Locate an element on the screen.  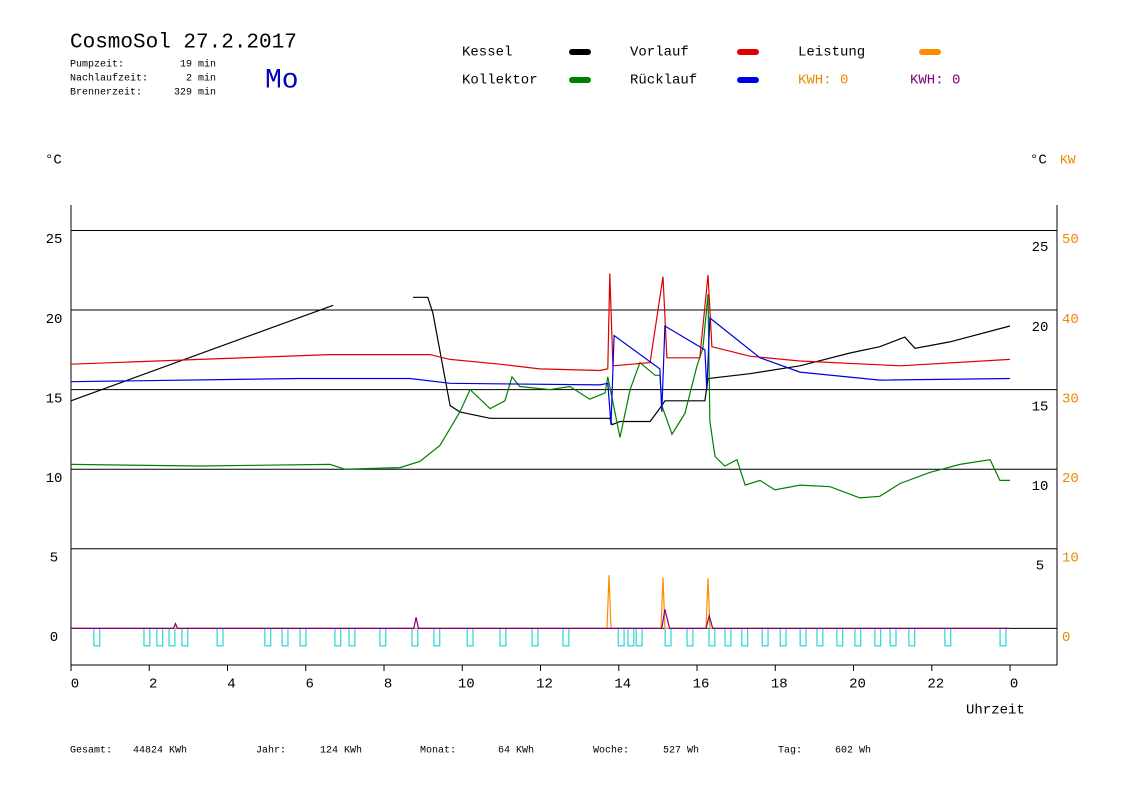
y-axis-label: °C is located at coordinates (53, 161).